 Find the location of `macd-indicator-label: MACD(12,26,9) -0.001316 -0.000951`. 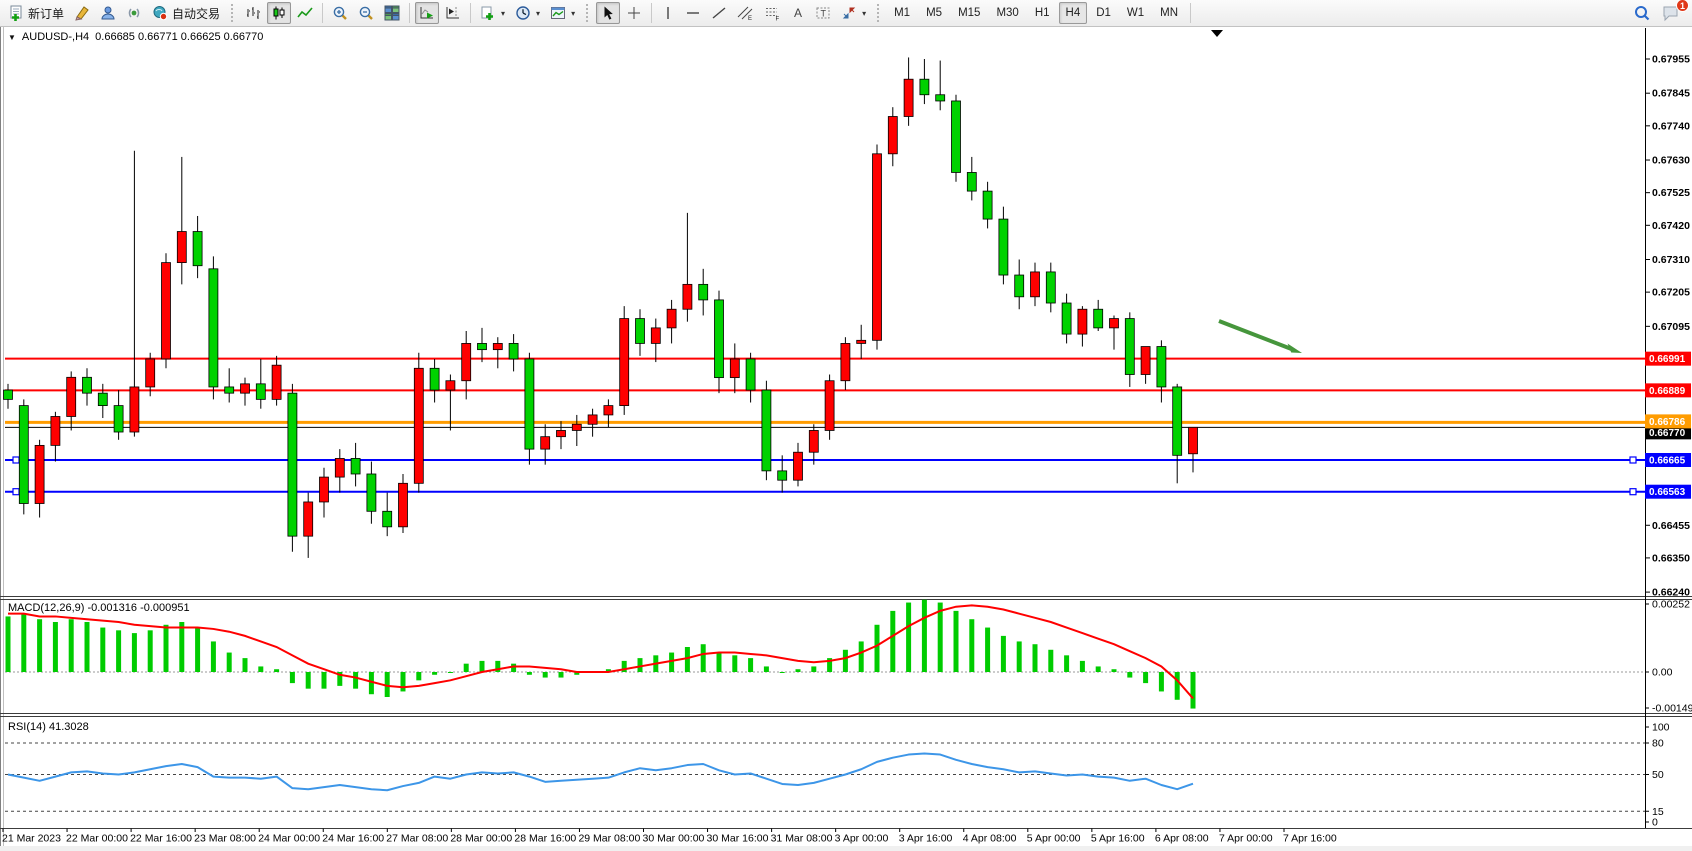

macd-indicator-label: MACD(12,26,9) -0.001316 -0.000951 is located at coordinates (99, 608).